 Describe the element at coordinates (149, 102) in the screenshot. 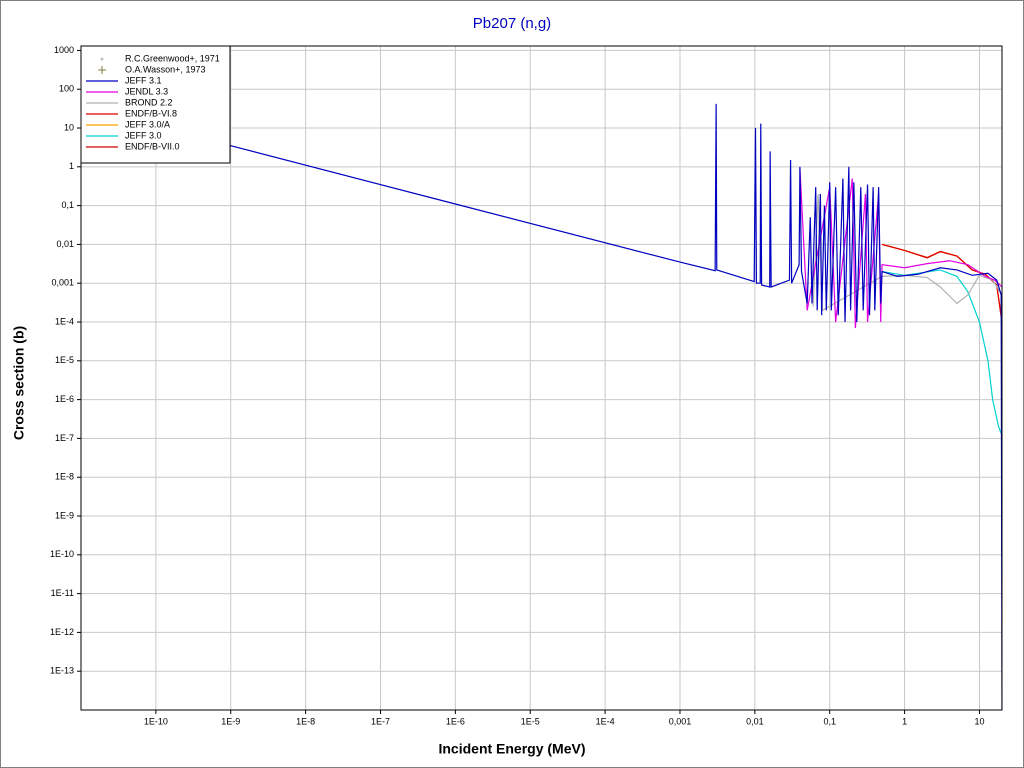

I see `legend-label: BROND 2.2` at that location.